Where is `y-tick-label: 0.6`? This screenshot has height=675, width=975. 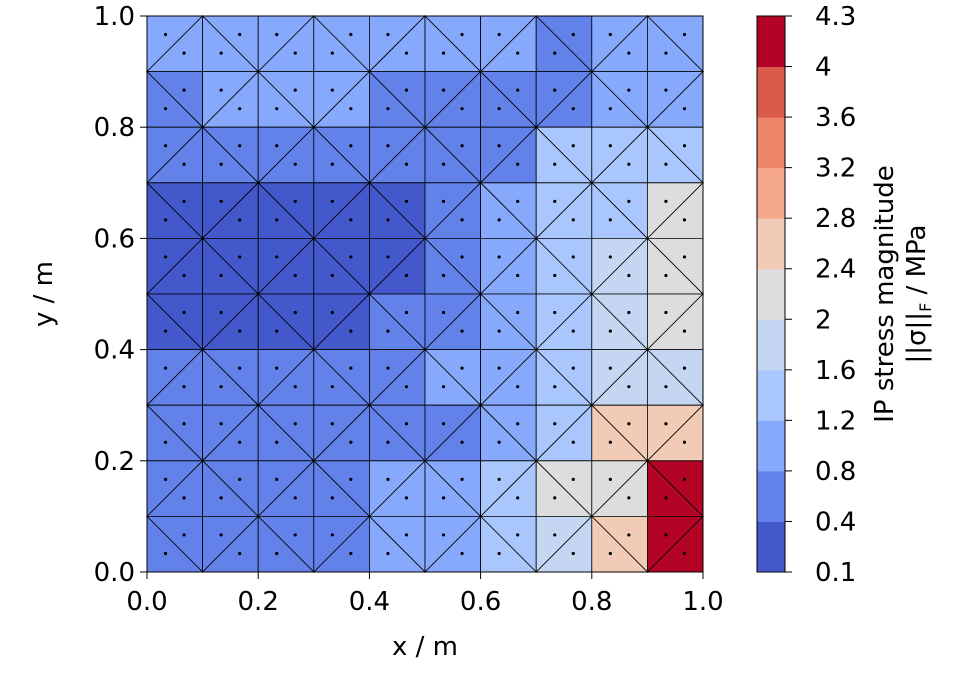
y-tick-label: 0.6 is located at coordinates (114, 239).